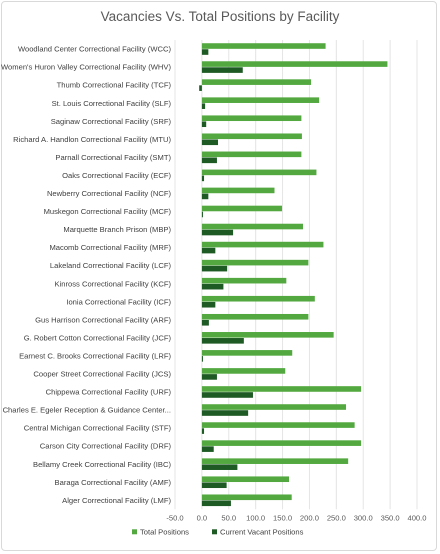 The width and height of the screenshot is (440, 554). Describe the element at coordinates (113, 482) in the screenshot. I see `category-label: Baraga Correctional Facility (AMF)` at that location.